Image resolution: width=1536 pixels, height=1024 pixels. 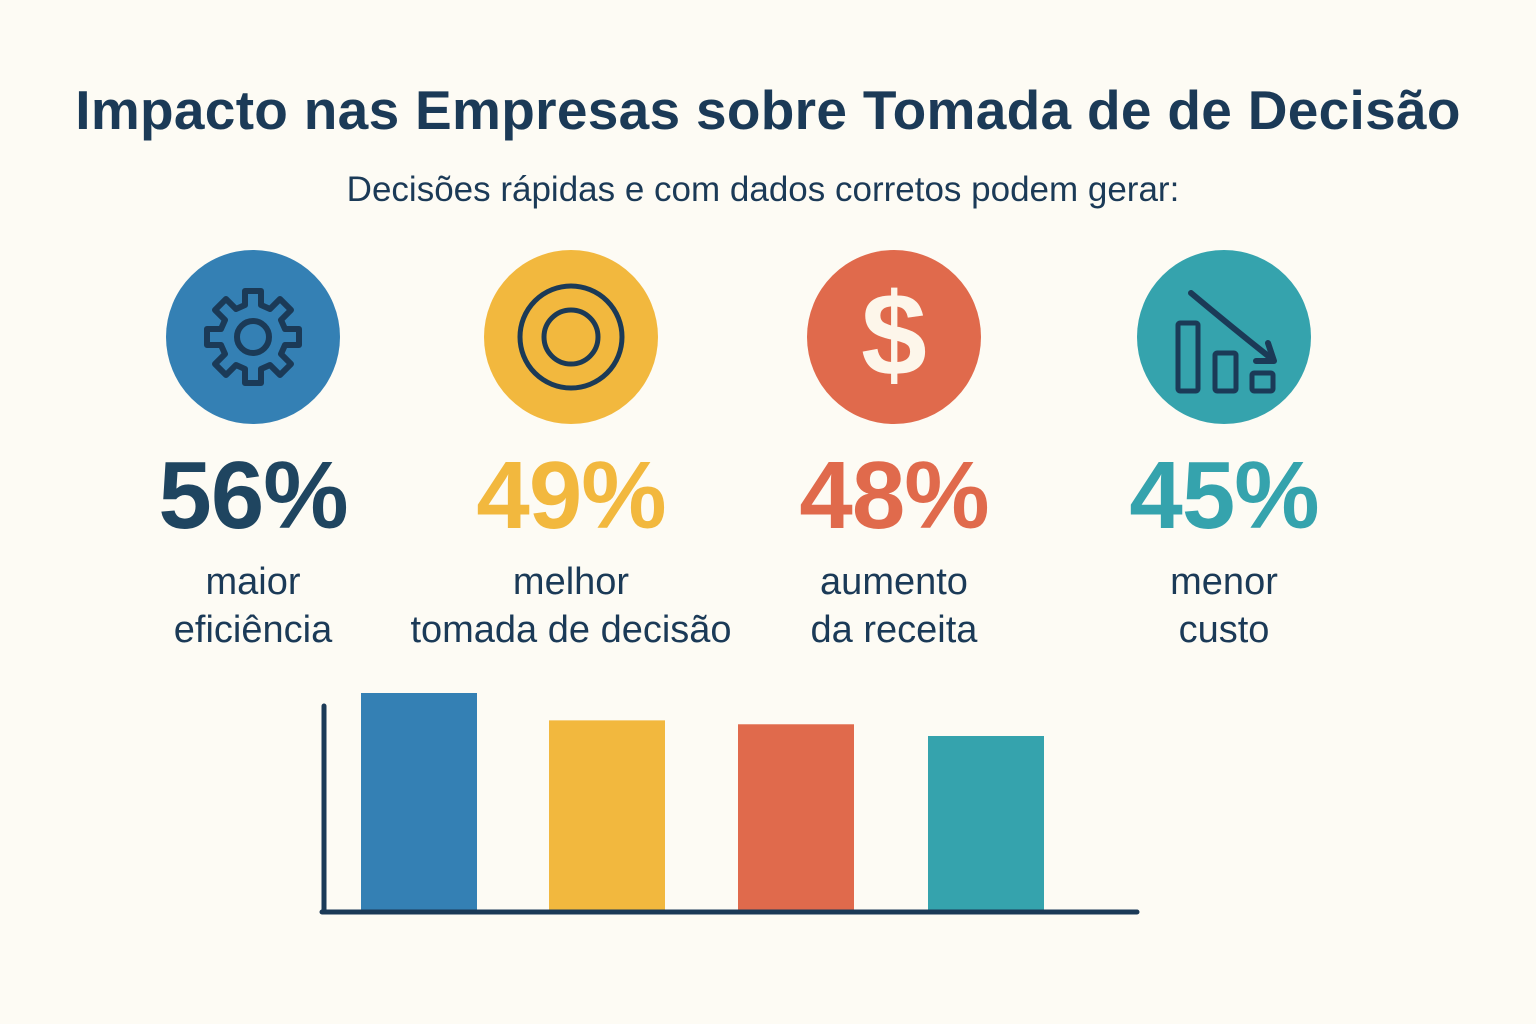 I want to click on stat-efficiency: 56% maior eficiência, so click(x=253, y=452).